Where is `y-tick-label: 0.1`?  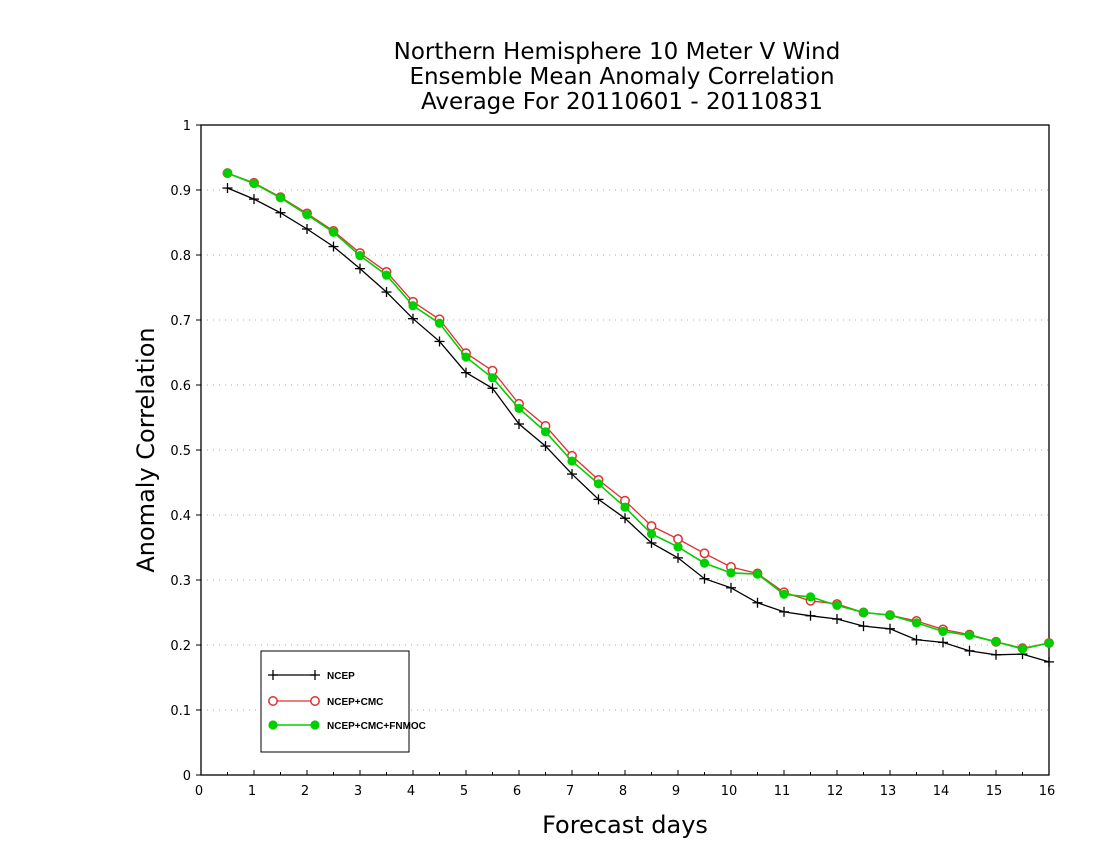 y-tick-label: 0.1 is located at coordinates (180, 711).